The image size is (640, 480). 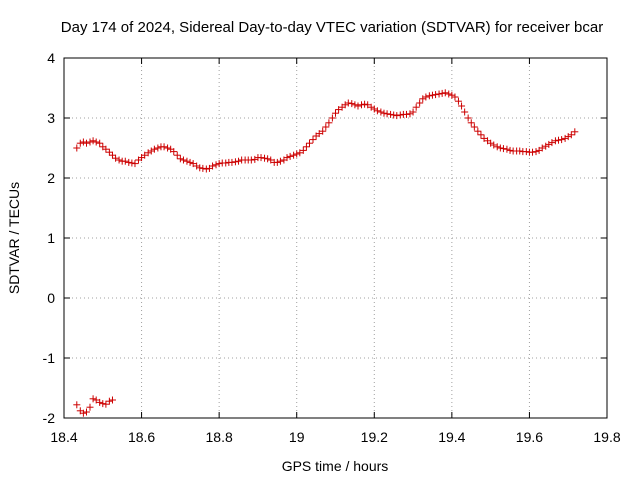 I want to click on y-tick-label: -2, so click(x=49, y=418).